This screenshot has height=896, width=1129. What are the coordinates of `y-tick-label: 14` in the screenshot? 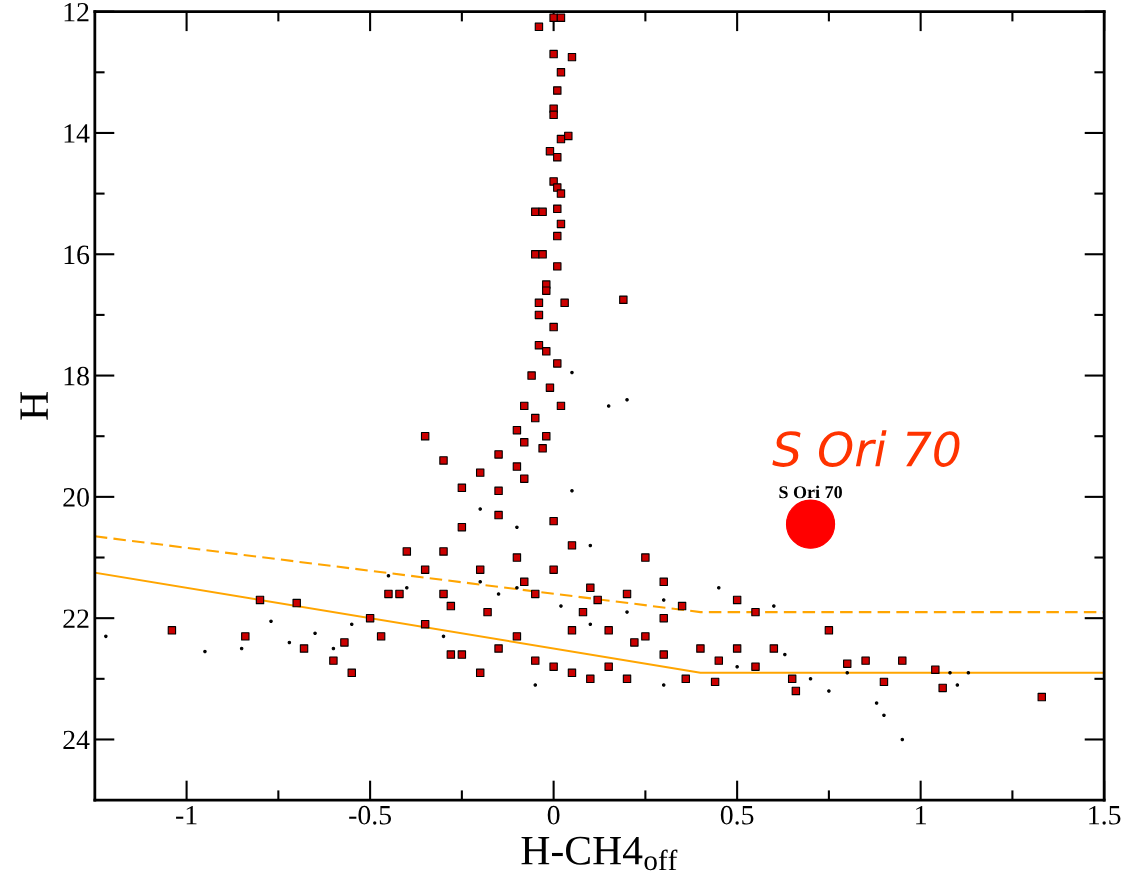 It's located at (77, 133).